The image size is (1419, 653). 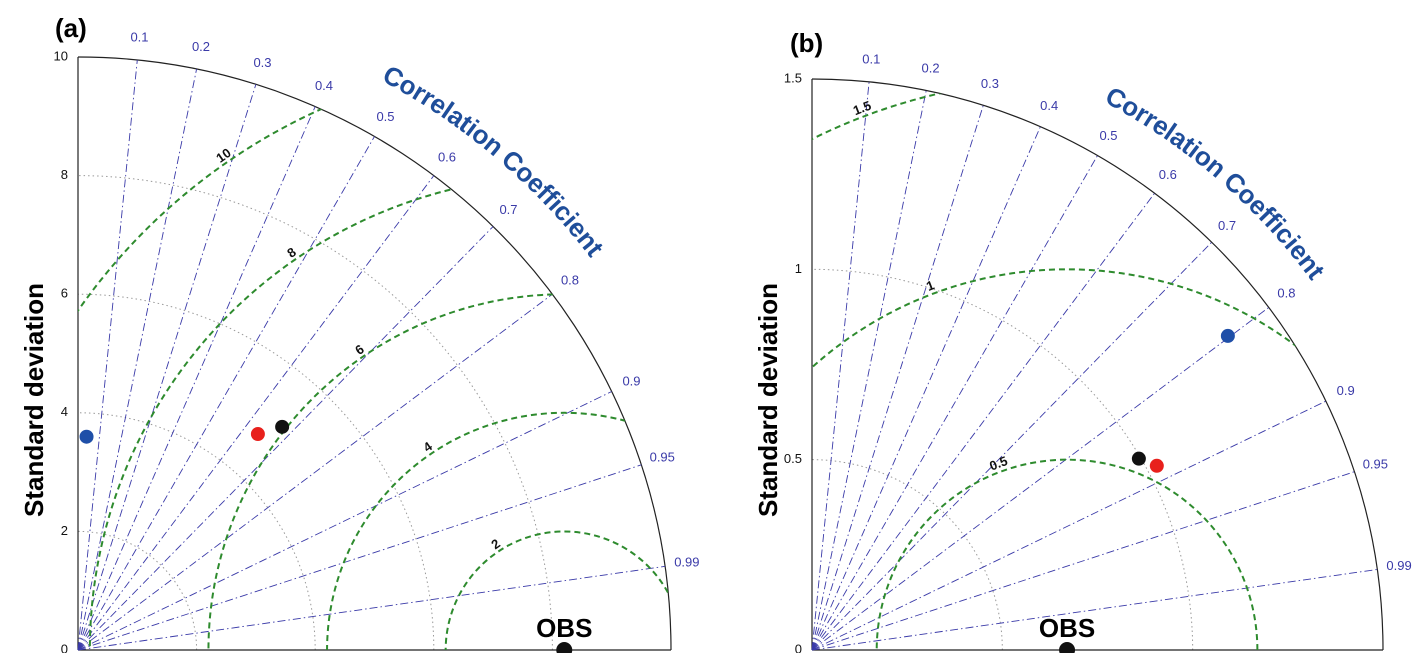 I want to click on y-tick-label: 4, so click(x=64, y=411).